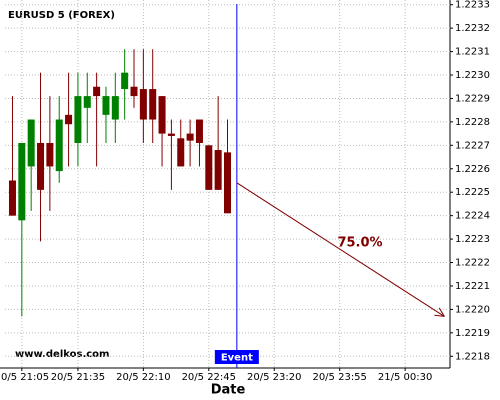 The image size is (500, 400). I want to click on y-tick-label: 1.2230, so click(472, 75).